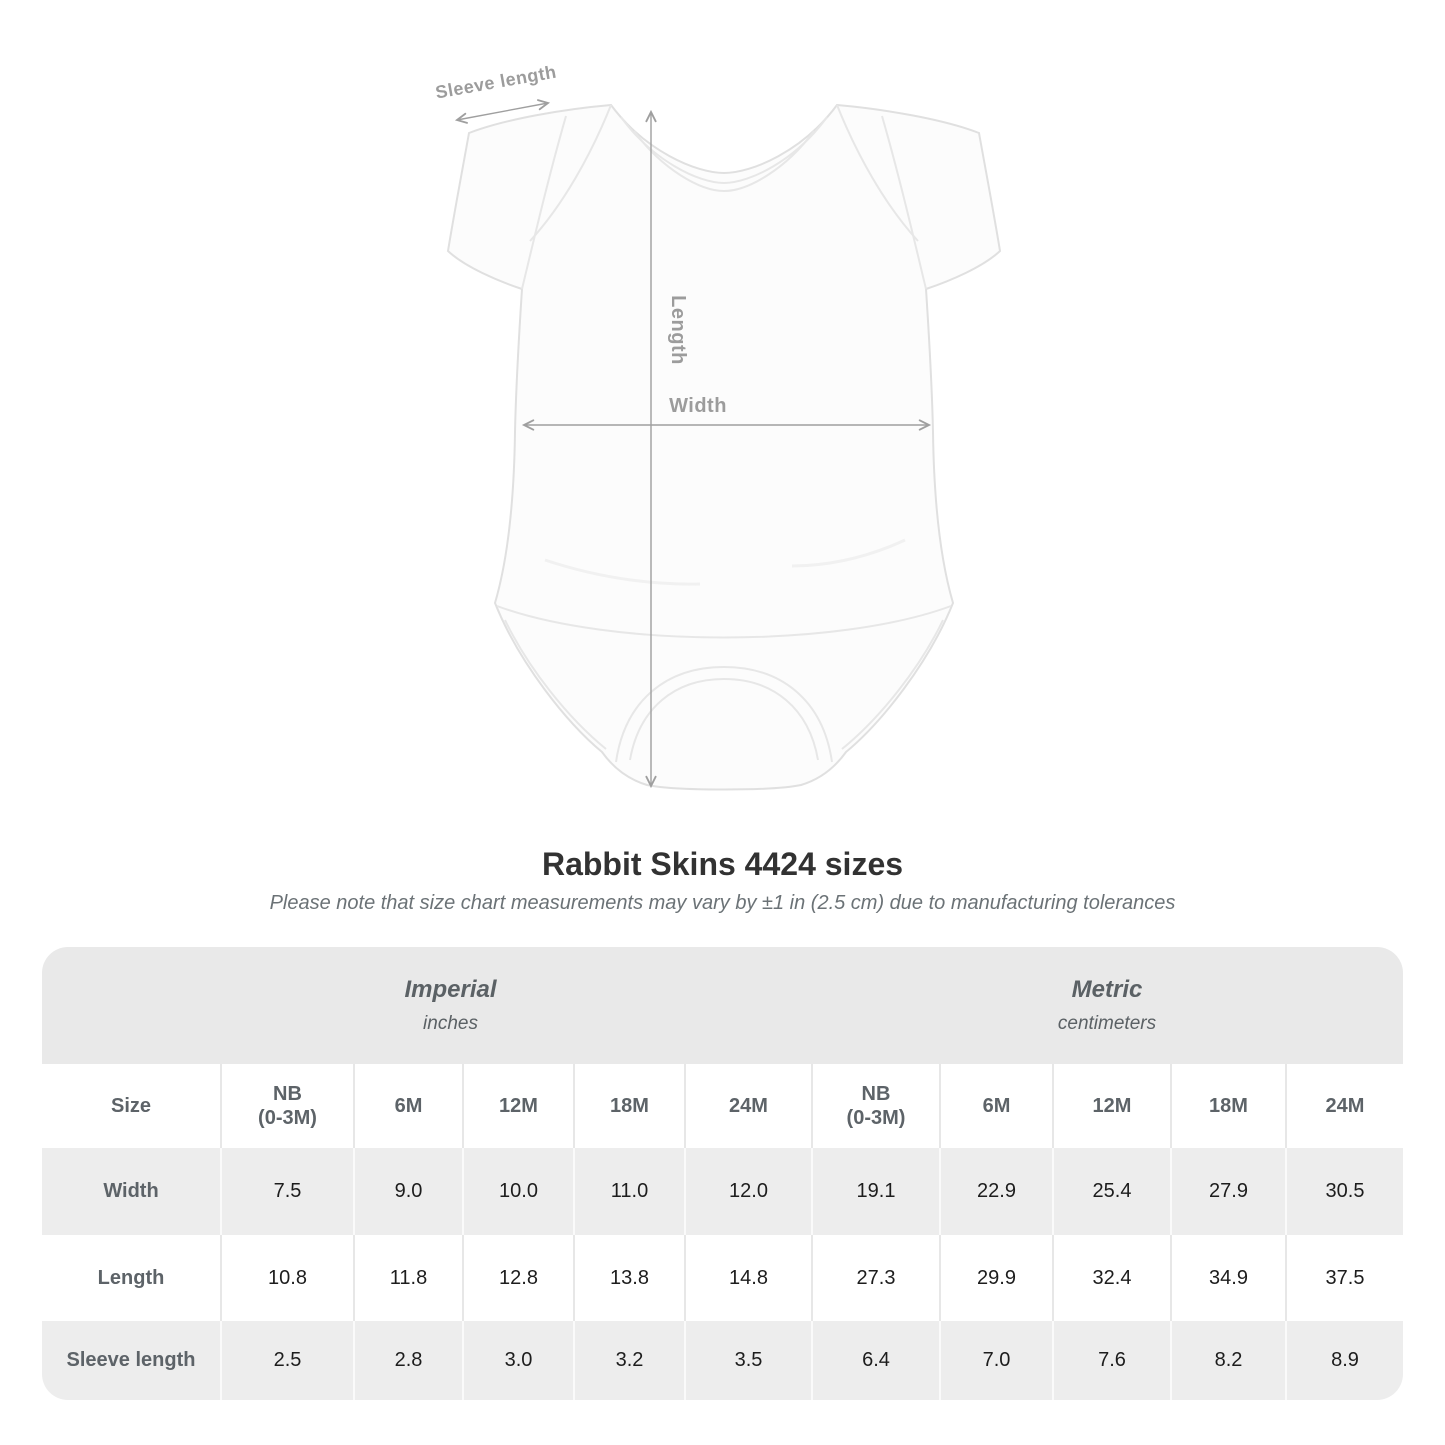 The width and height of the screenshot is (1445, 1445). I want to click on cell-value: 11.8, so click(407, 1278).